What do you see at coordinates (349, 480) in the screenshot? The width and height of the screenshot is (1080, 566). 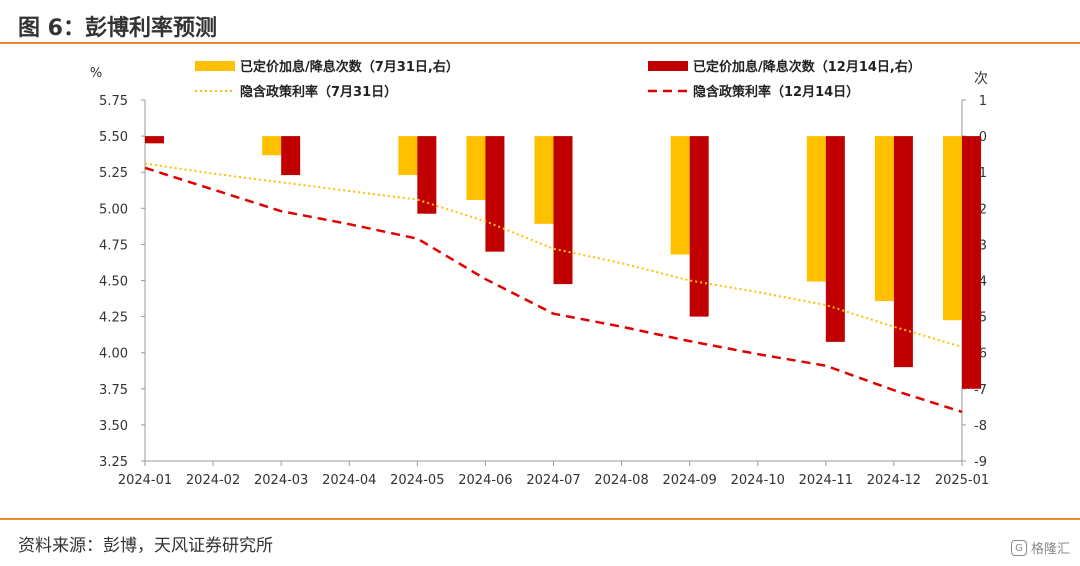 I see `x-tick-label: 2024-04` at bounding box center [349, 480].